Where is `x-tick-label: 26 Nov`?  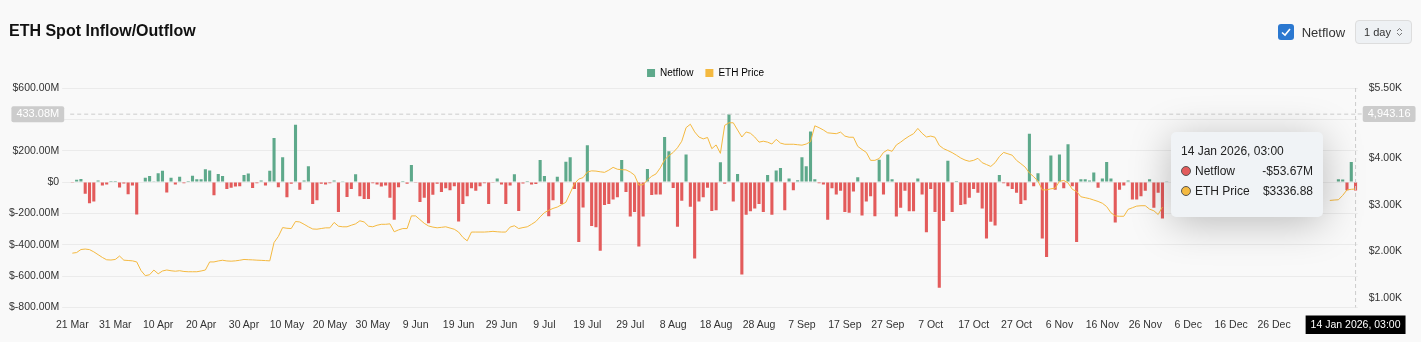
x-tick-label: 26 Nov is located at coordinates (1145, 323).